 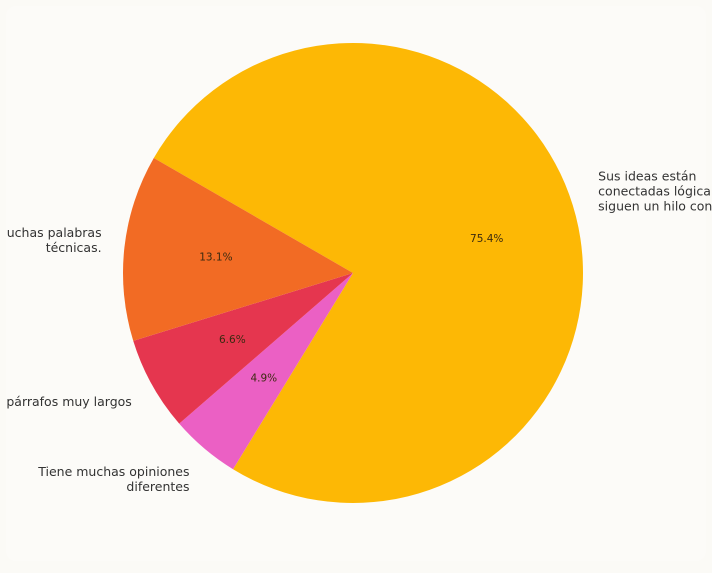 I want to click on pie-slice-label-line: Sus ideas están, so click(x=647, y=176).